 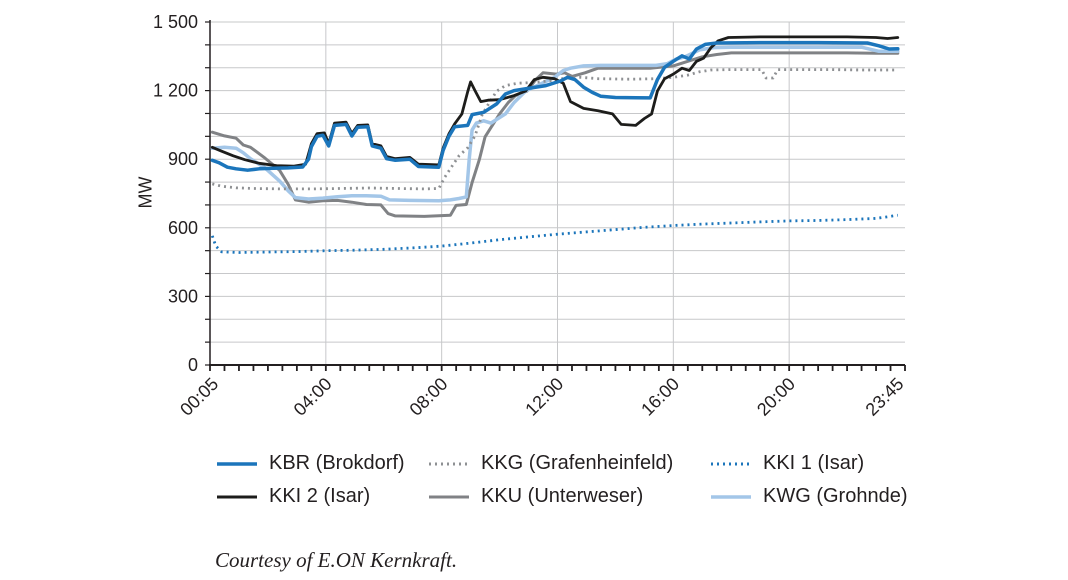 I want to click on x-tick-label: 00:05, so click(x=199, y=397).